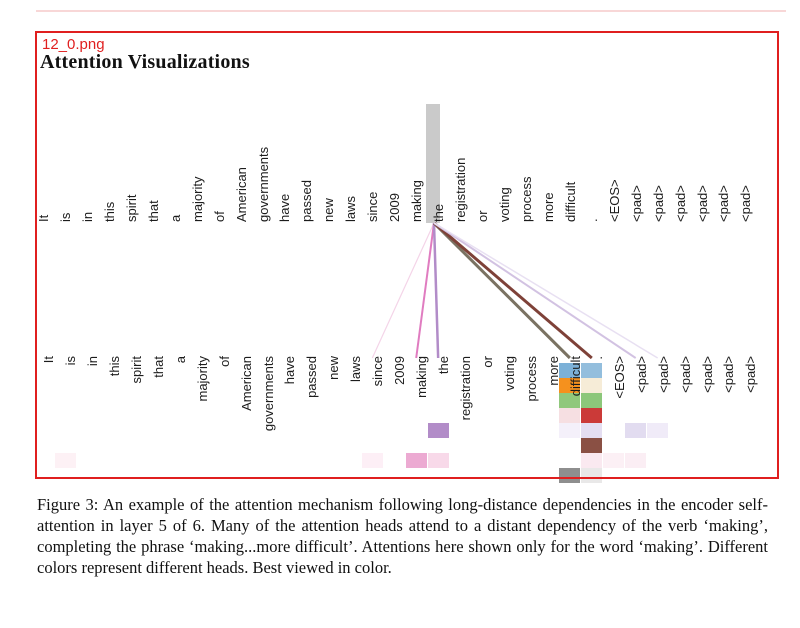  What do you see at coordinates (70, 361) in the screenshot?
I see `token-label-bottom: is` at bounding box center [70, 361].